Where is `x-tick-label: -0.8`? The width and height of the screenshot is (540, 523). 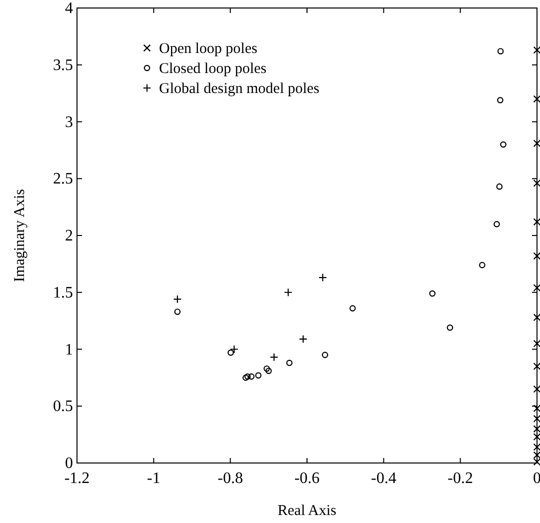 x-tick-label: -0.8 is located at coordinates (230, 478).